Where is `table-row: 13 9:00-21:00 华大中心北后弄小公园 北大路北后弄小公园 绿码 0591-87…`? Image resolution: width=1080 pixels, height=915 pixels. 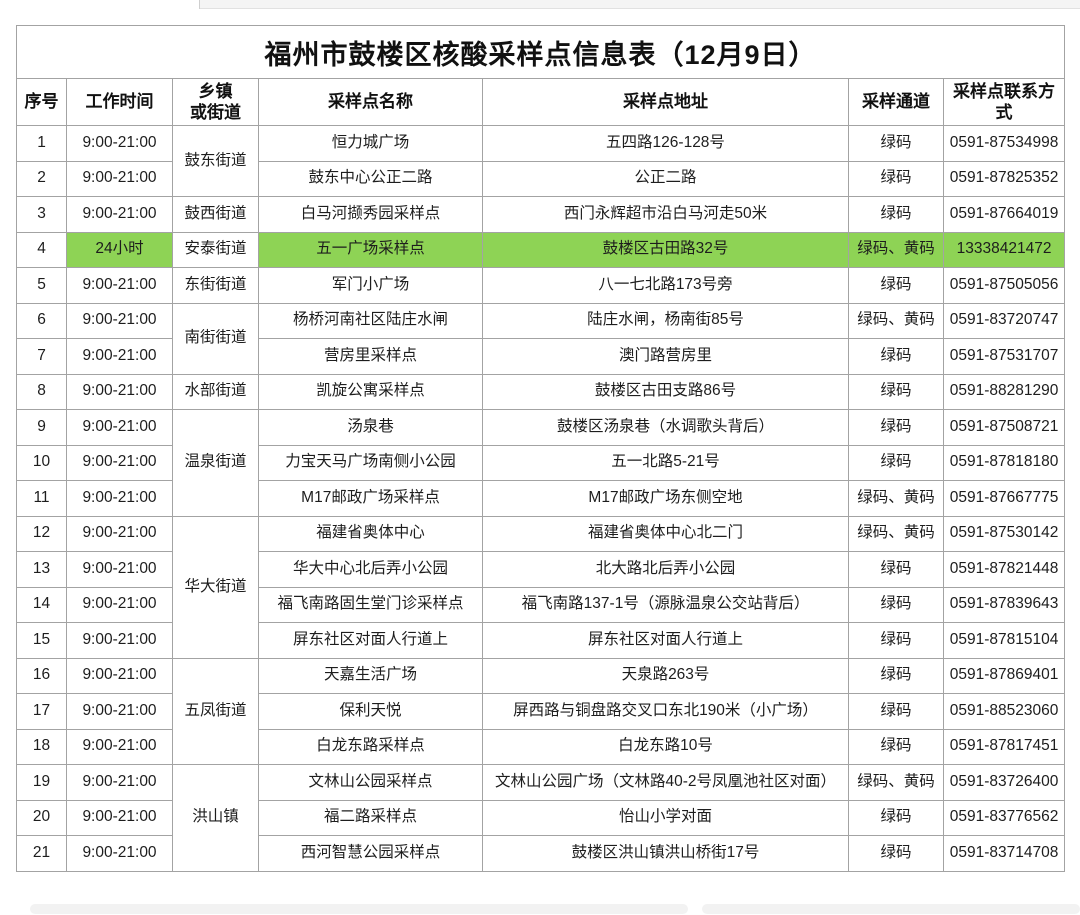
table-row: 13 9:00-21:00 华大中心北后弄小公园 北大路北后弄小公园 绿码 0591-87… is located at coordinates (541, 569).